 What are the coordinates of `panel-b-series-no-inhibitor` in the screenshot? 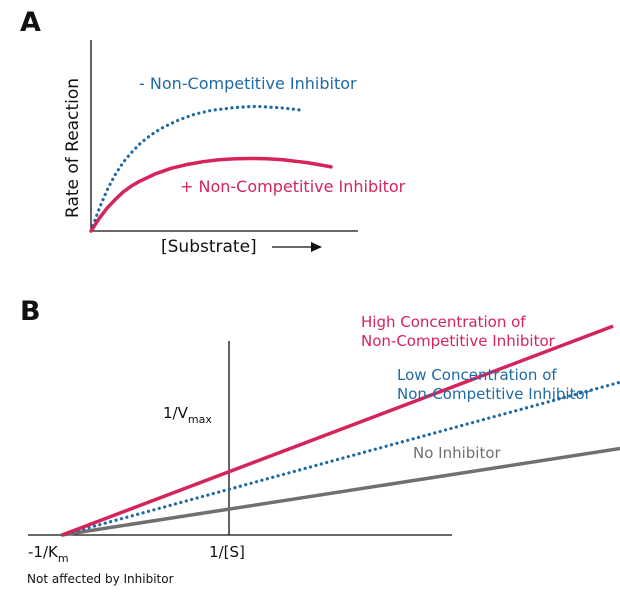 It's located at (340, 491).